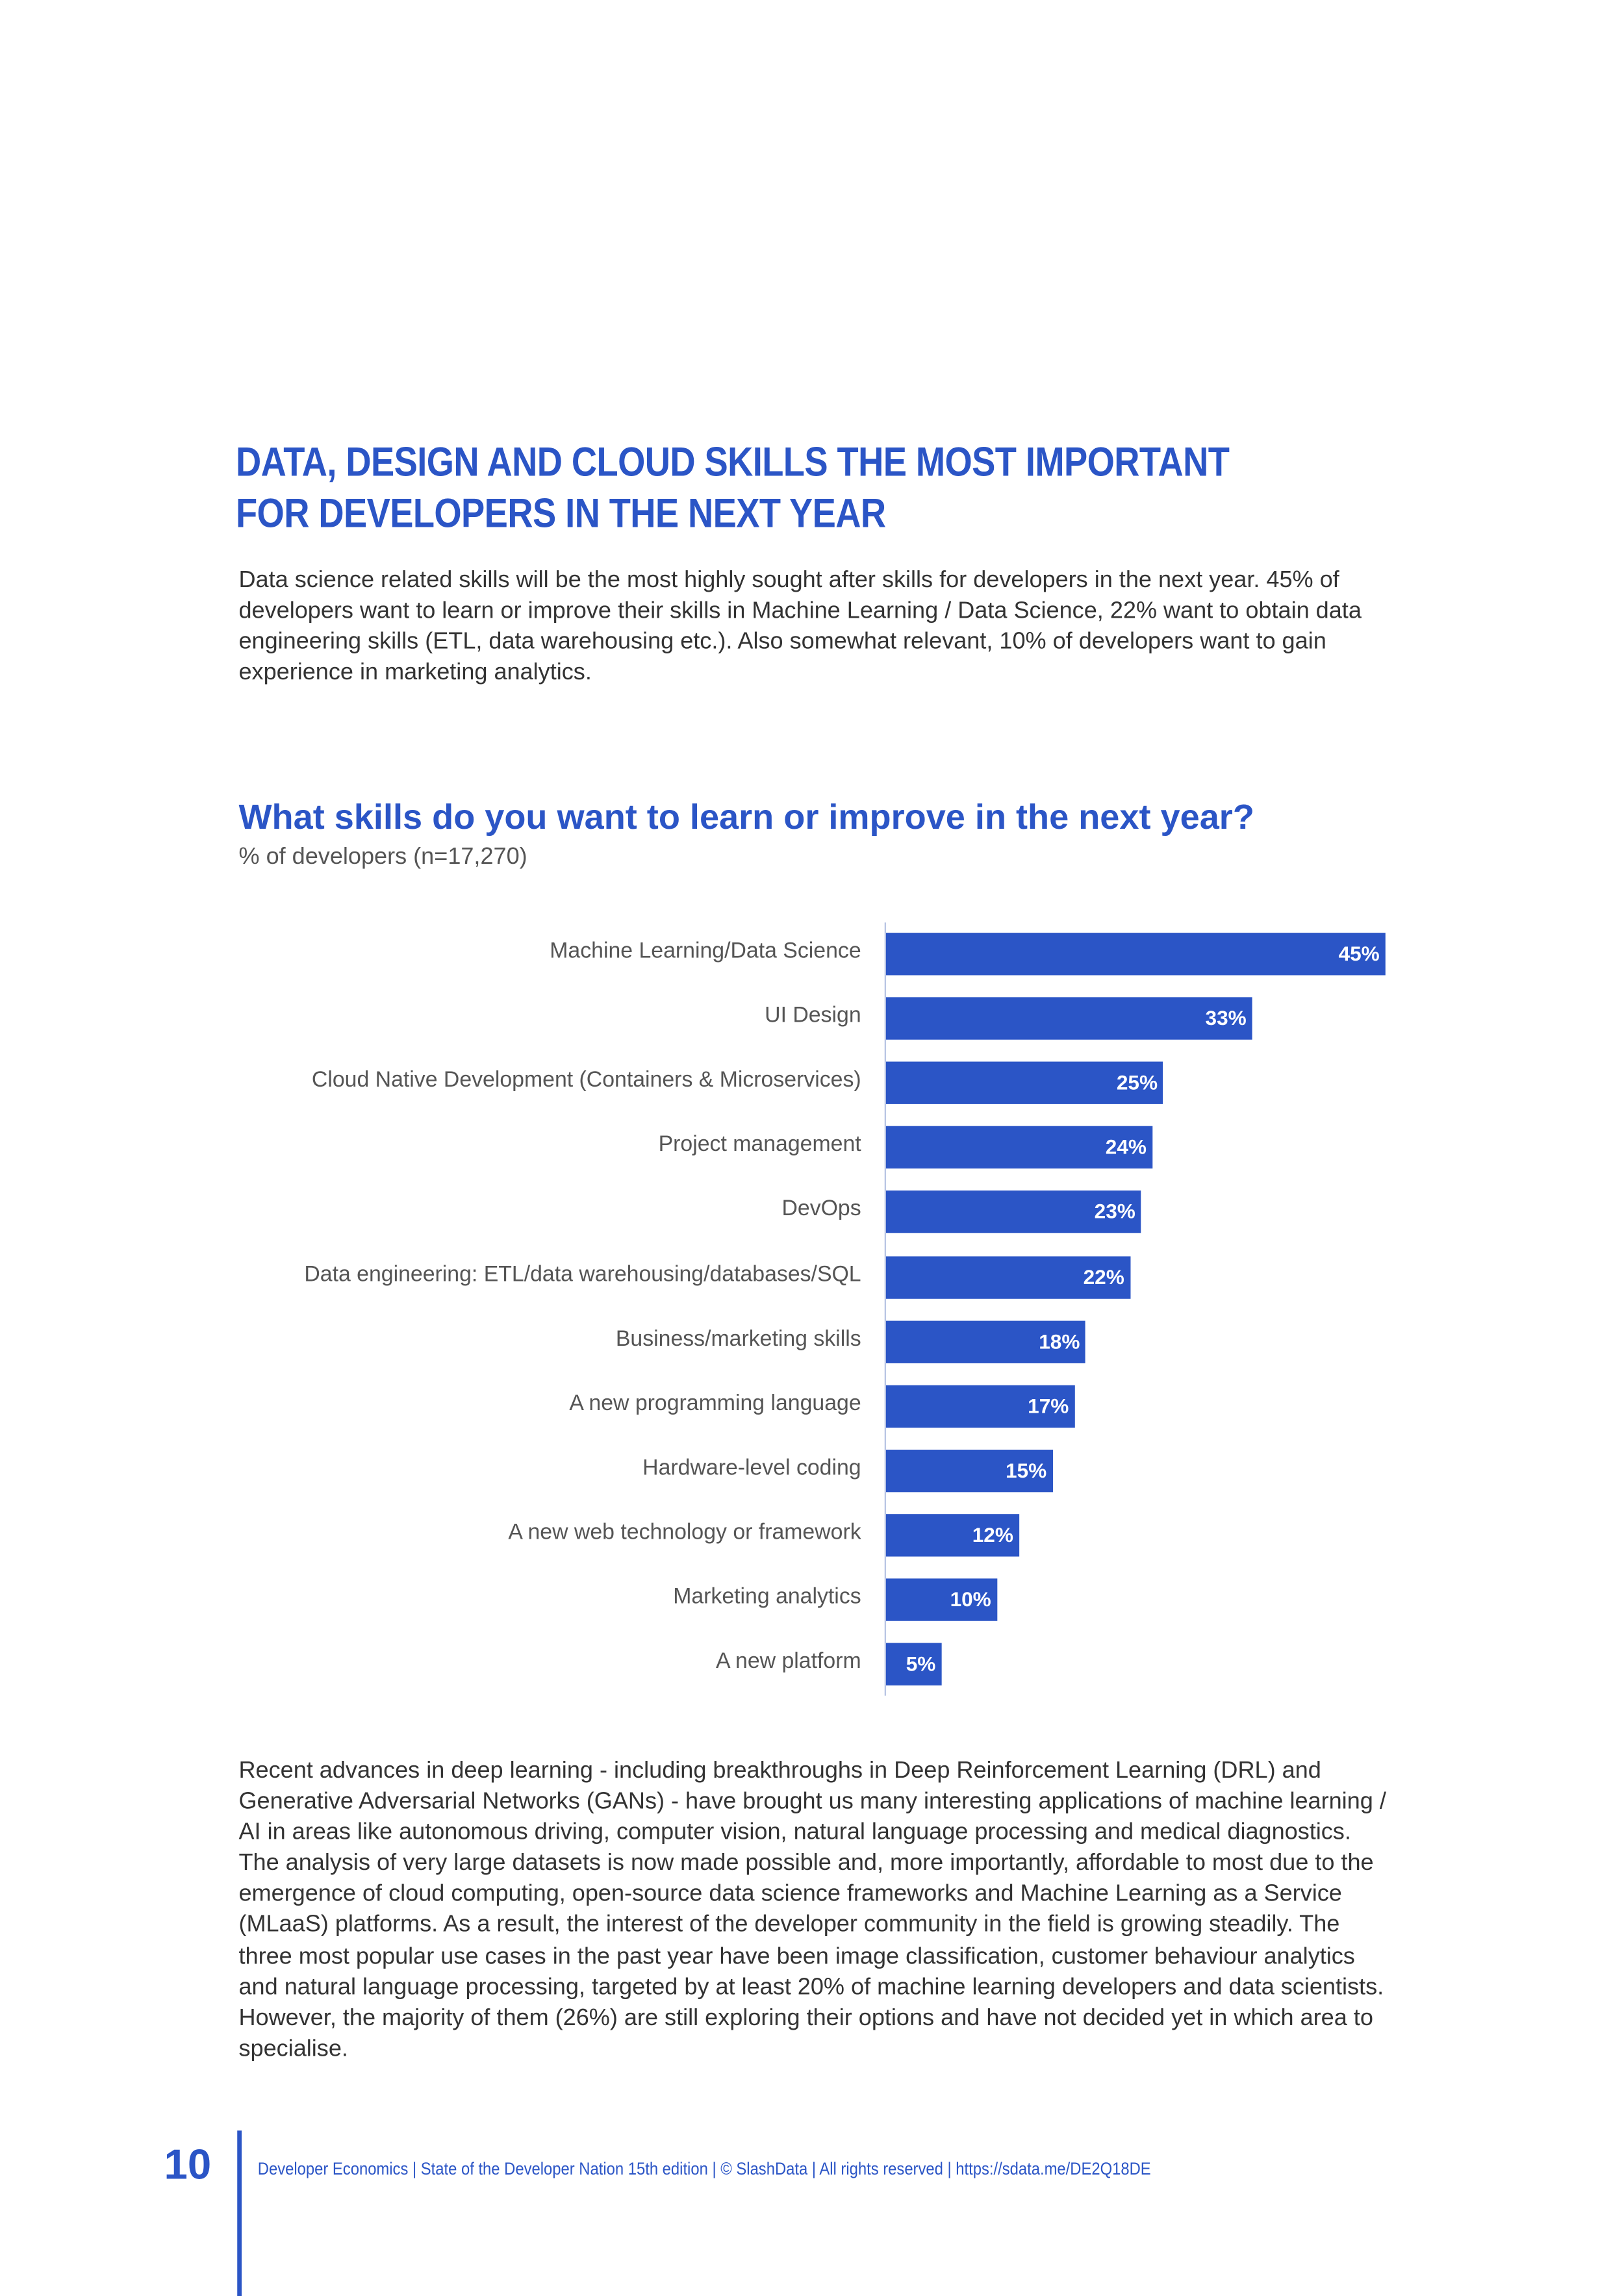 The width and height of the screenshot is (1611, 2296). What do you see at coordinates (560, 513) in the screenshot?
I see `heading-line-2: FOR DEVELOPERS IN THE NEXT YEAR` at bounding box center [560, 513].